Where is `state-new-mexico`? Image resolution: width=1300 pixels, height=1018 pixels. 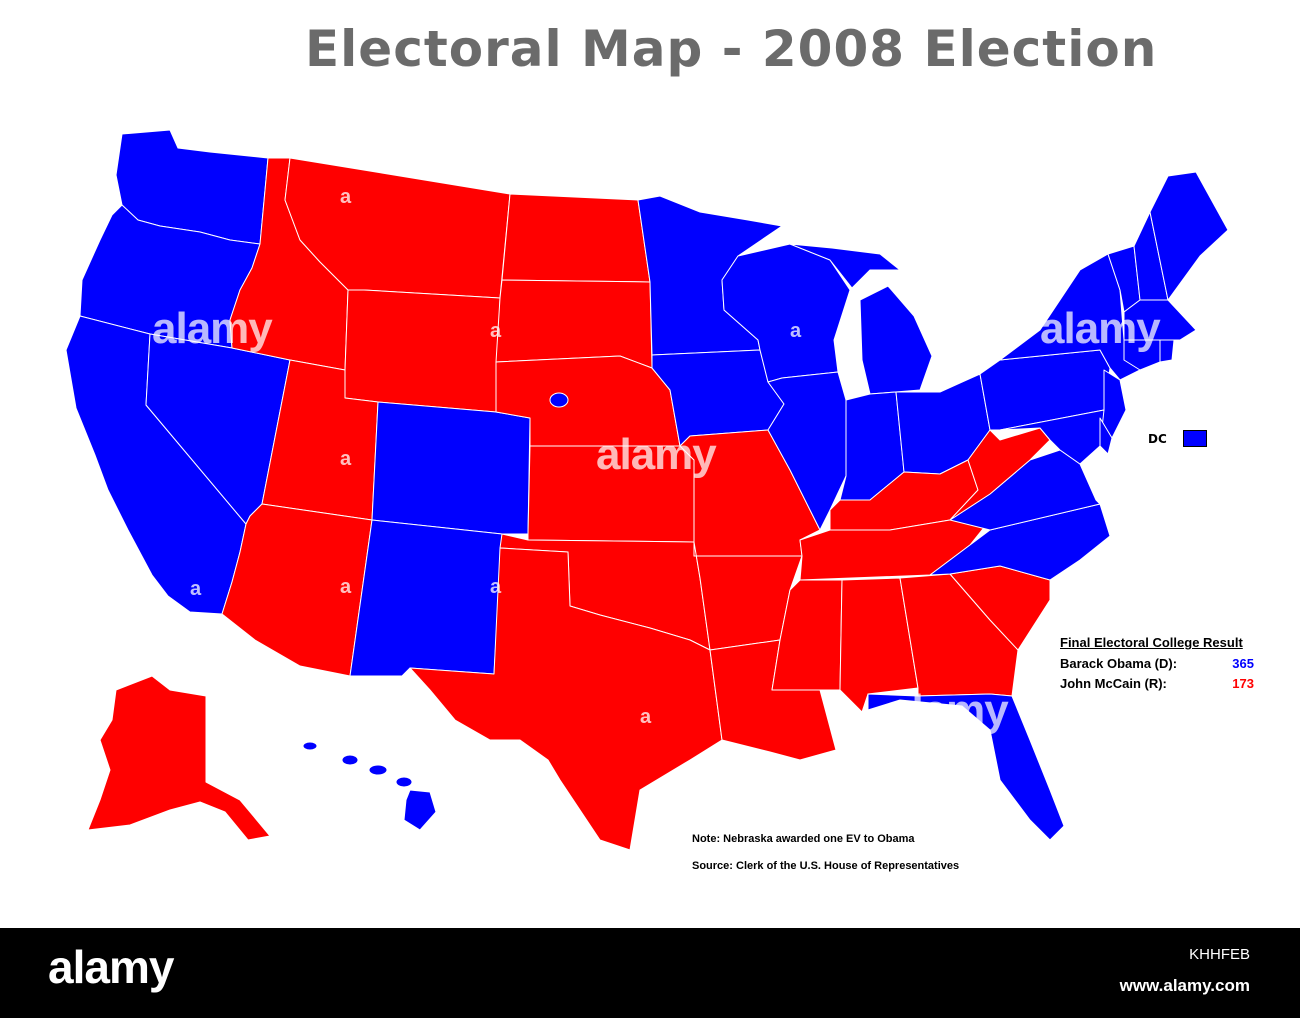 state-new-mexico is located at coordinates (426, 598).